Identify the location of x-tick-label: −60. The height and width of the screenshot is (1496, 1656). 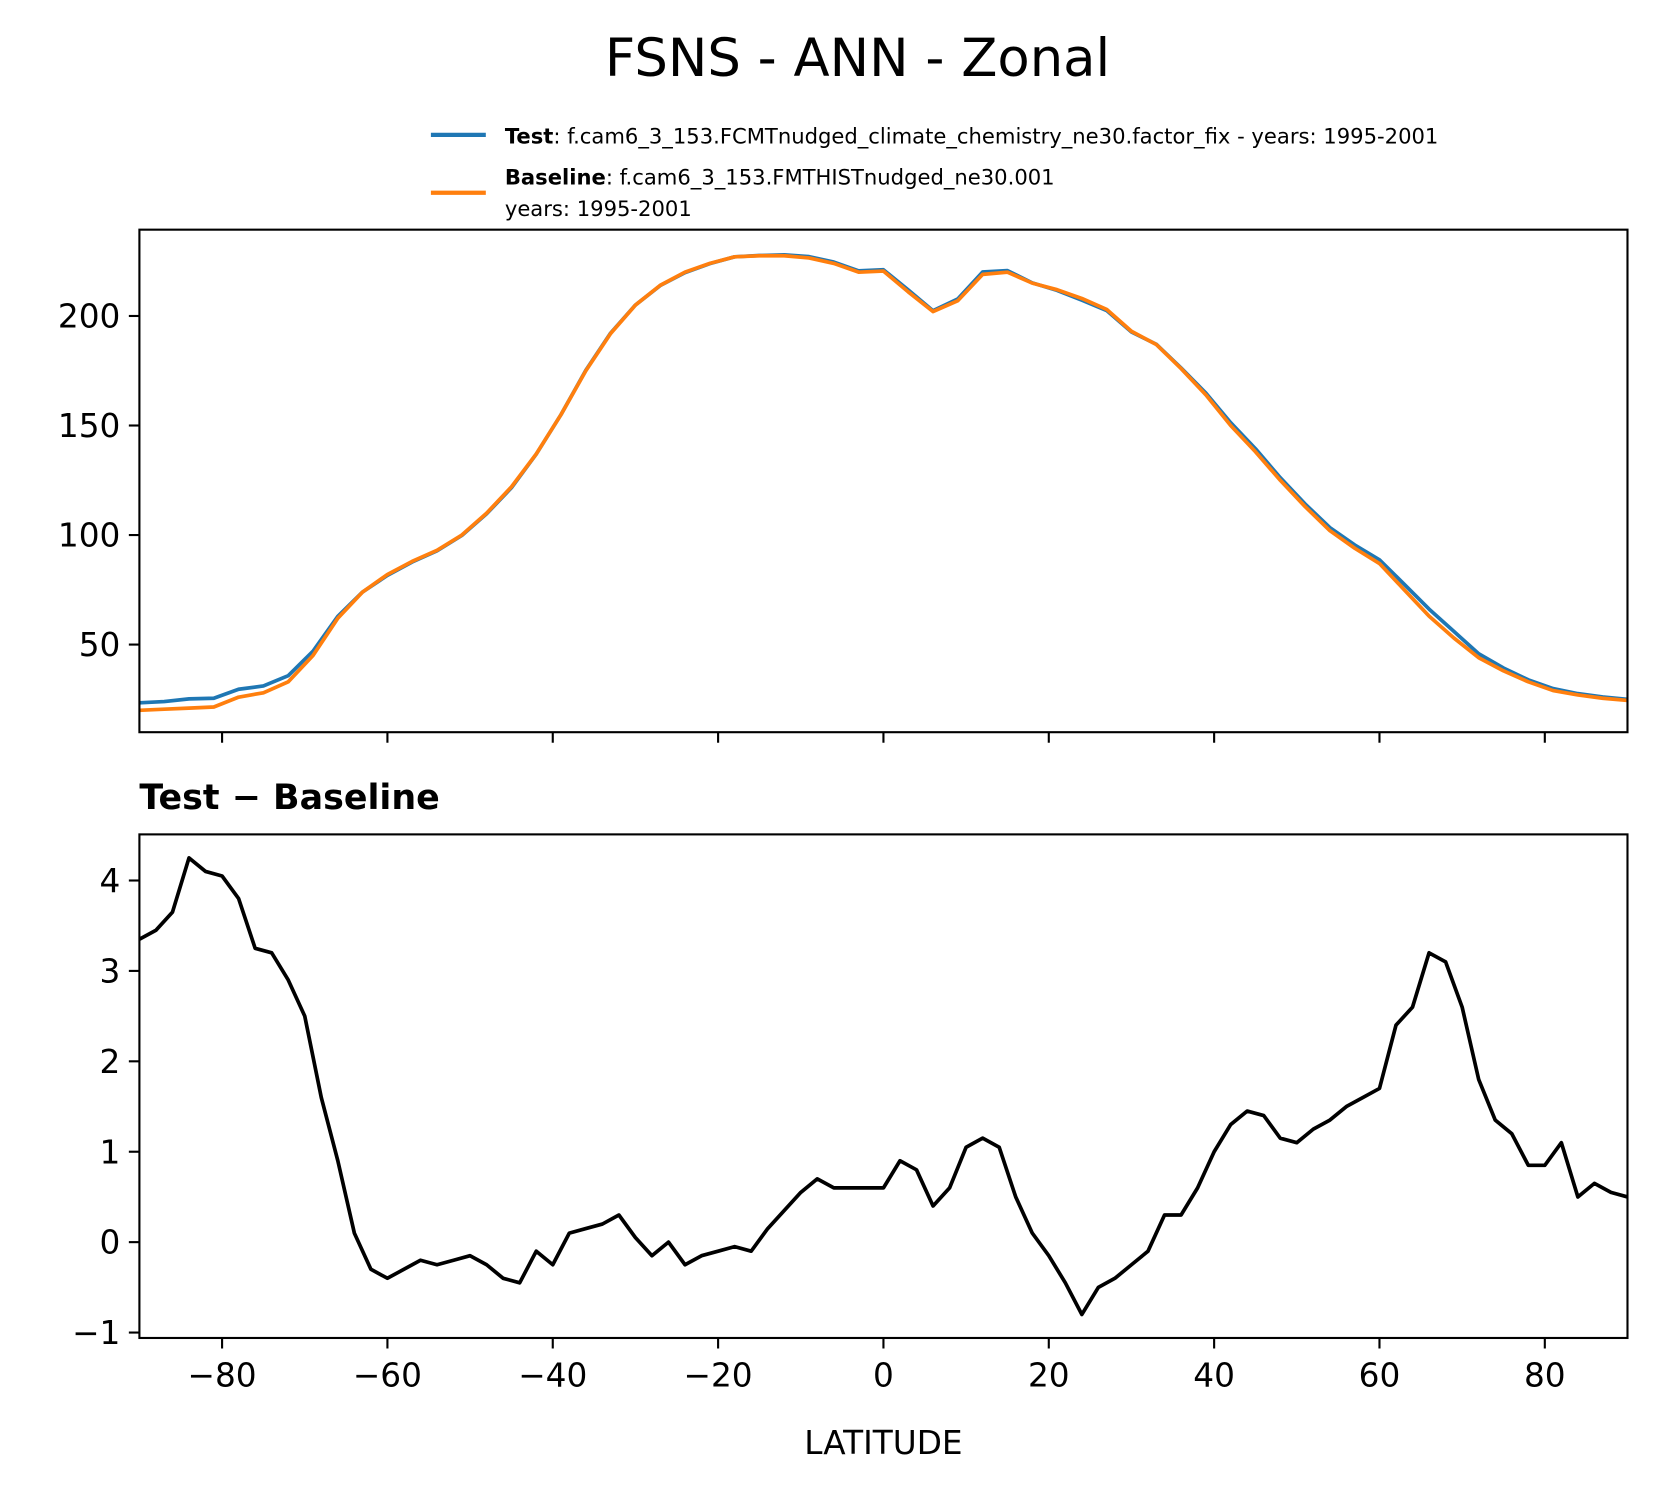
(387, 1375).